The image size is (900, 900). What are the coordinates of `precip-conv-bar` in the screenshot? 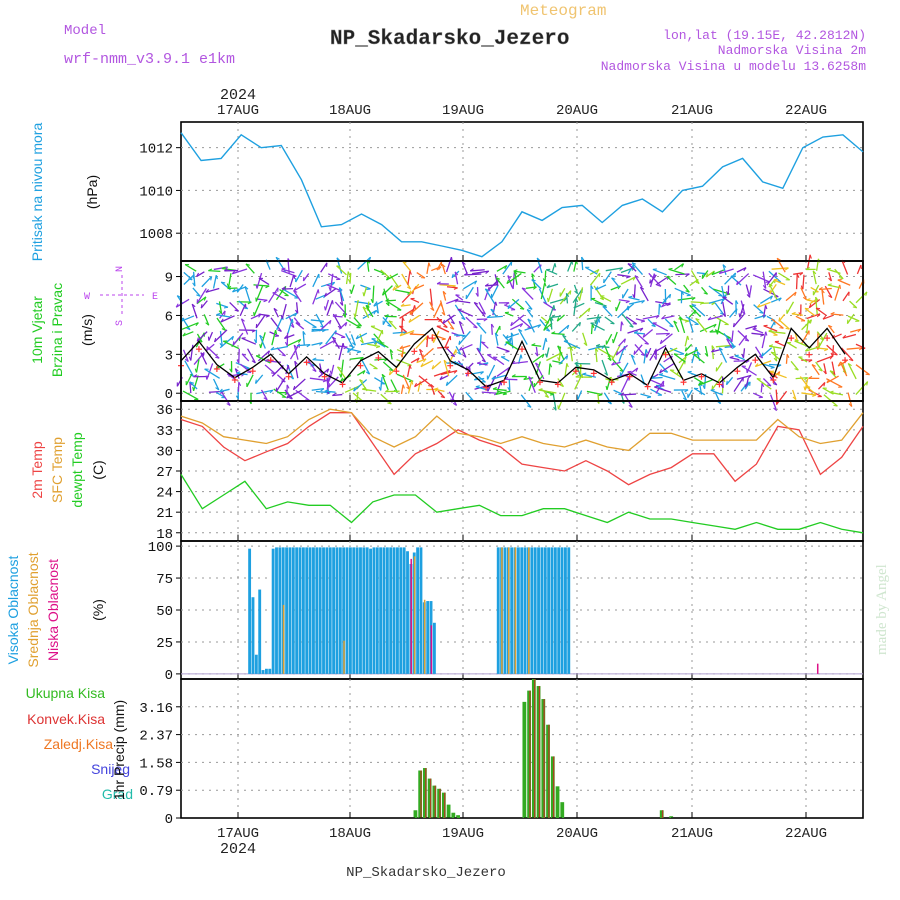 It's located at (421, 794).